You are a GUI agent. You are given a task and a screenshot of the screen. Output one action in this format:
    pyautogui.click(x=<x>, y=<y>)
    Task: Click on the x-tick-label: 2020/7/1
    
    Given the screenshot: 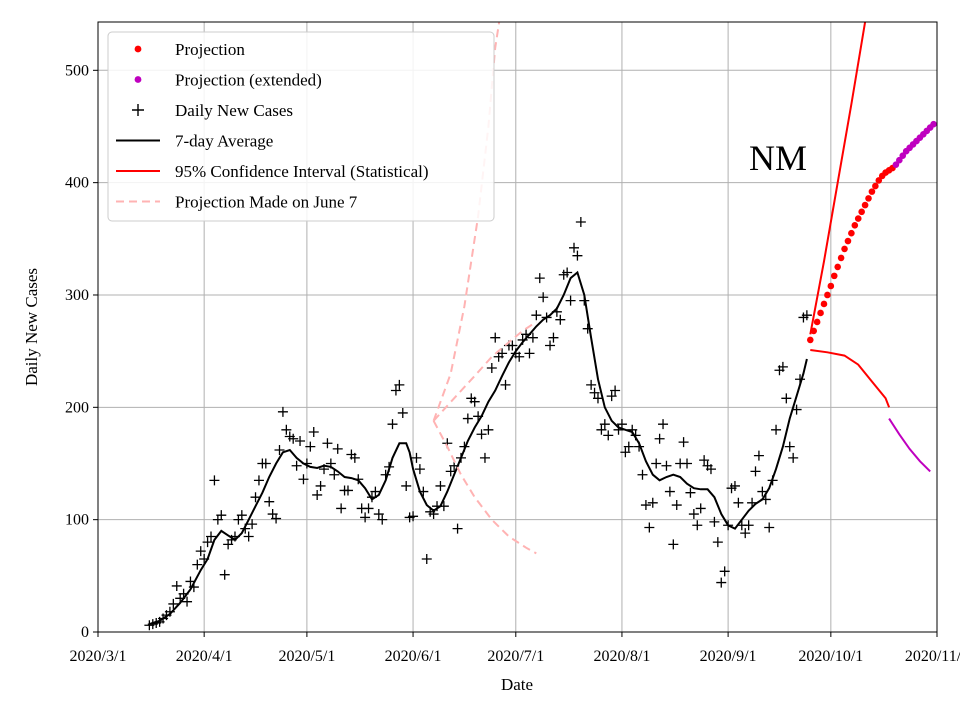 What is the action you would take?
    pyautogui.click(x=515, y=656)
    